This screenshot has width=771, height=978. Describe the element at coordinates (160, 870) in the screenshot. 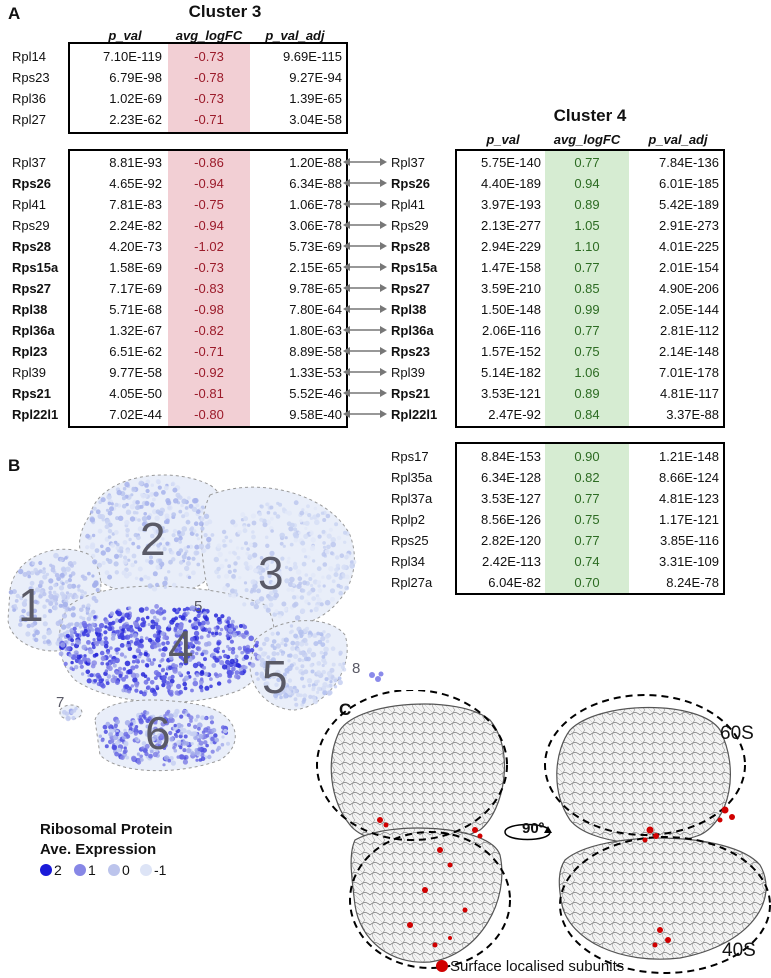

I see `legend-label: -1` at that location.